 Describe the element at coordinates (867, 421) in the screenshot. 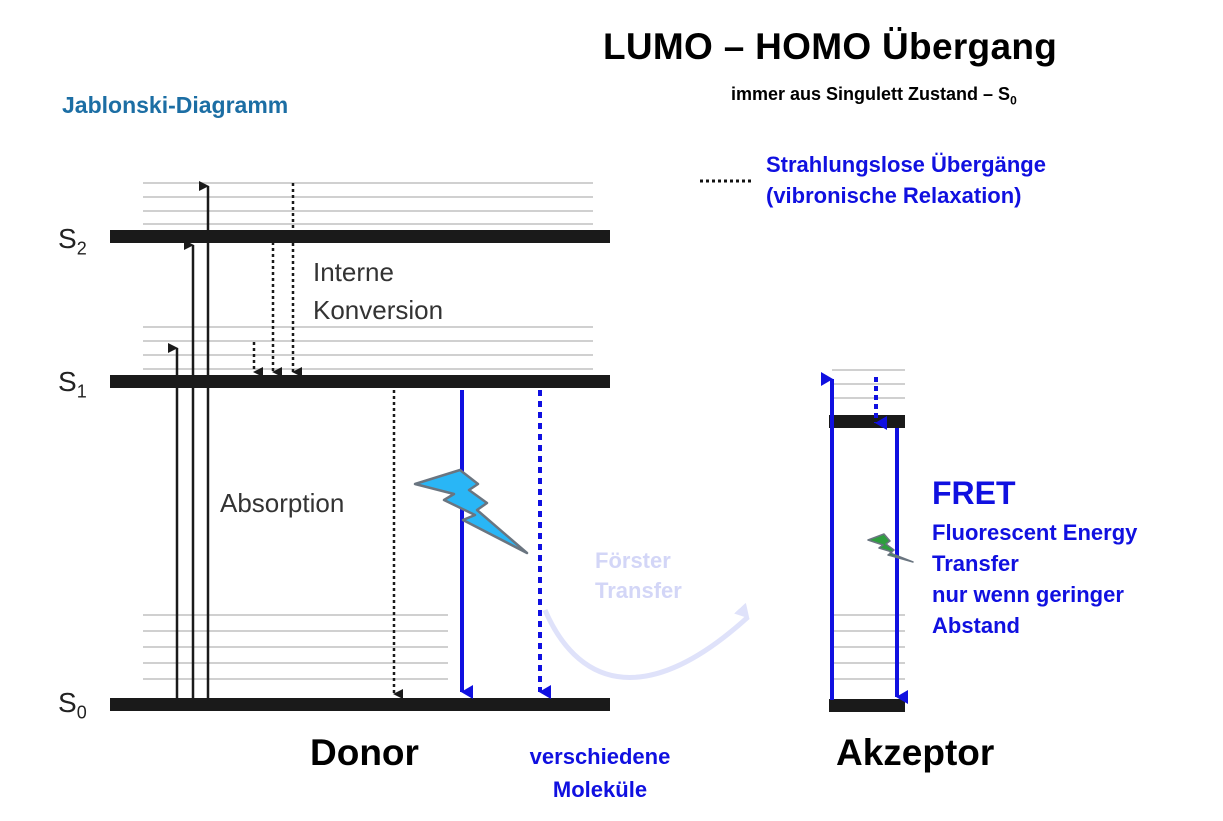

I see `acceptor-level-s1` at that location.